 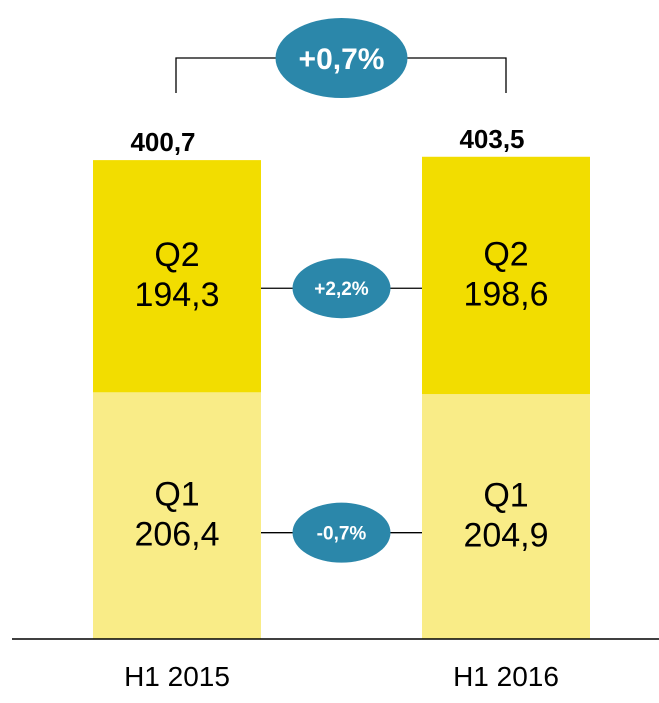 I want to click on segment-value-q1: 204,9, so click(x=505, y=536).